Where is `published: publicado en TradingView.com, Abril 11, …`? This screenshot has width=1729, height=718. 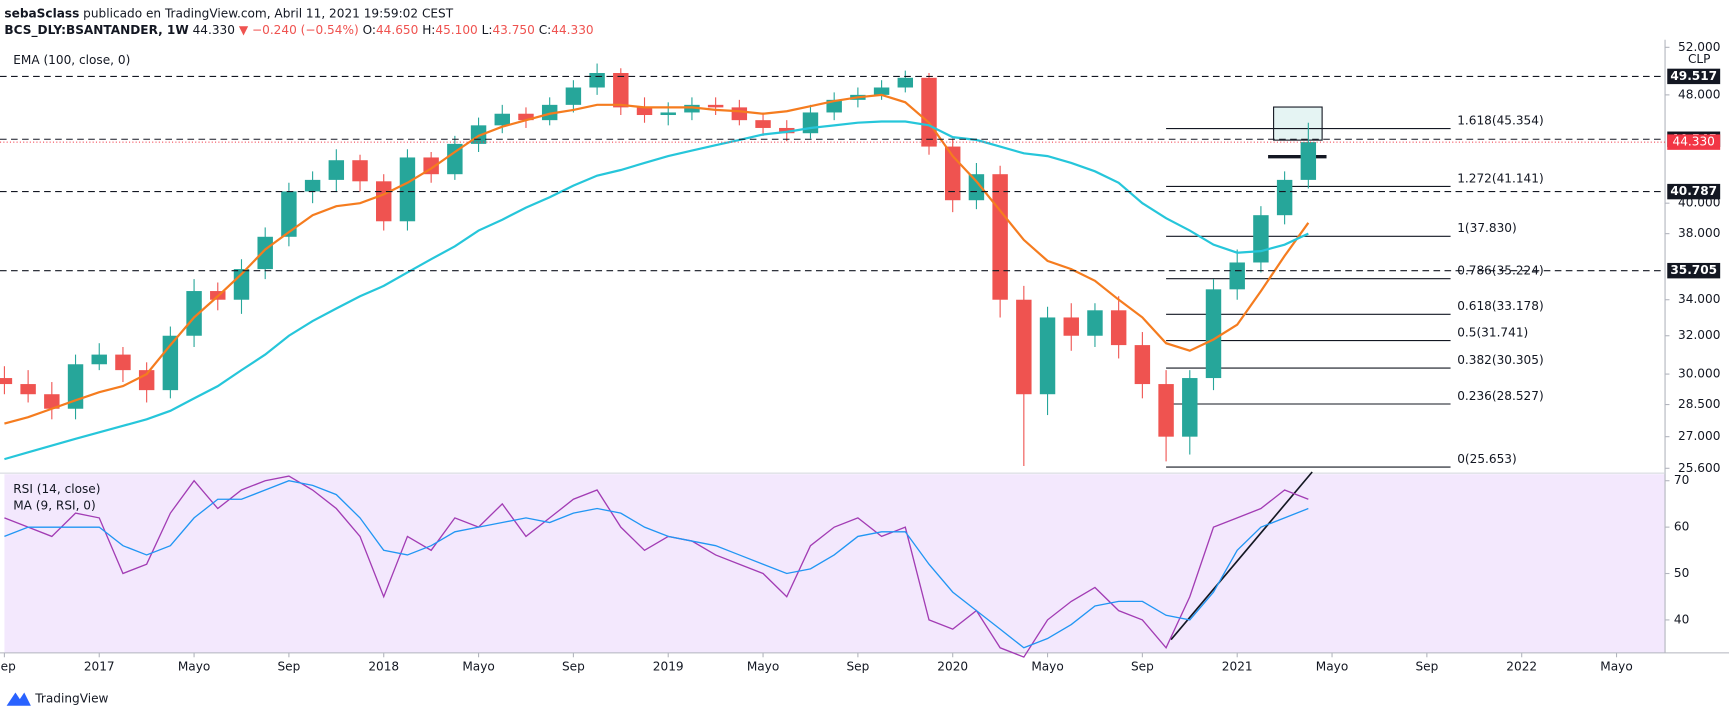 published: publicado en TradingView.com, Abril 11, … is located at coordinates (268, 13).